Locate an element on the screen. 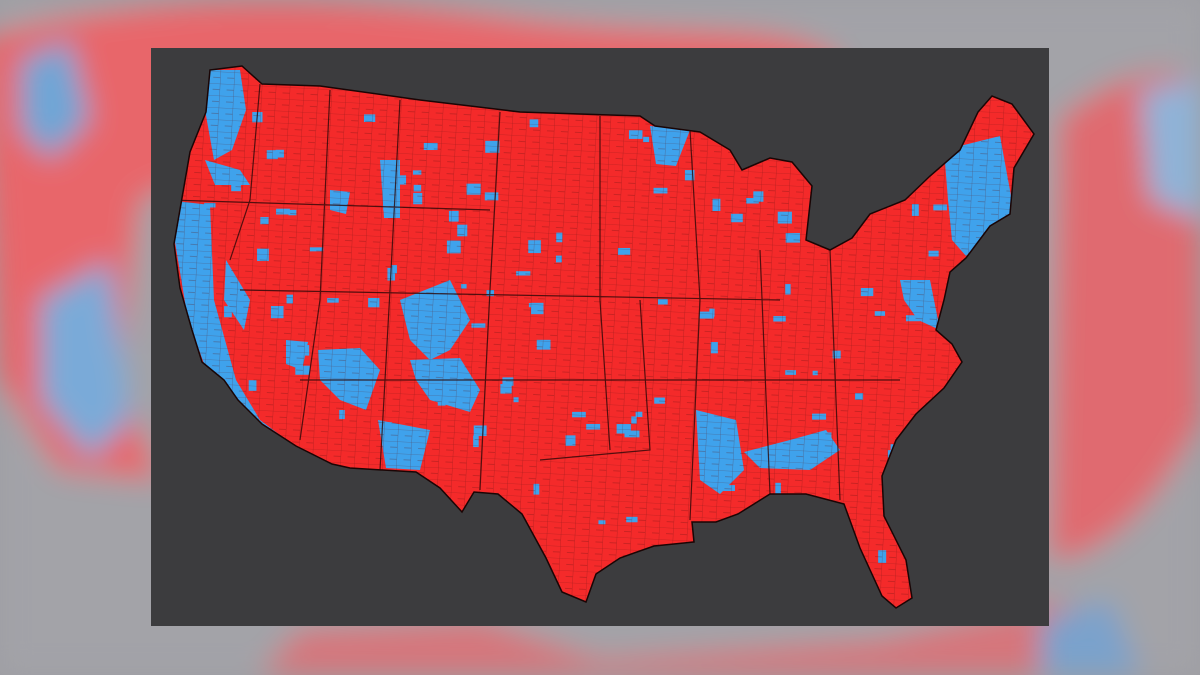 This screenshot has height=675, width=1200. background-blob is located at coordinates (690, 637).